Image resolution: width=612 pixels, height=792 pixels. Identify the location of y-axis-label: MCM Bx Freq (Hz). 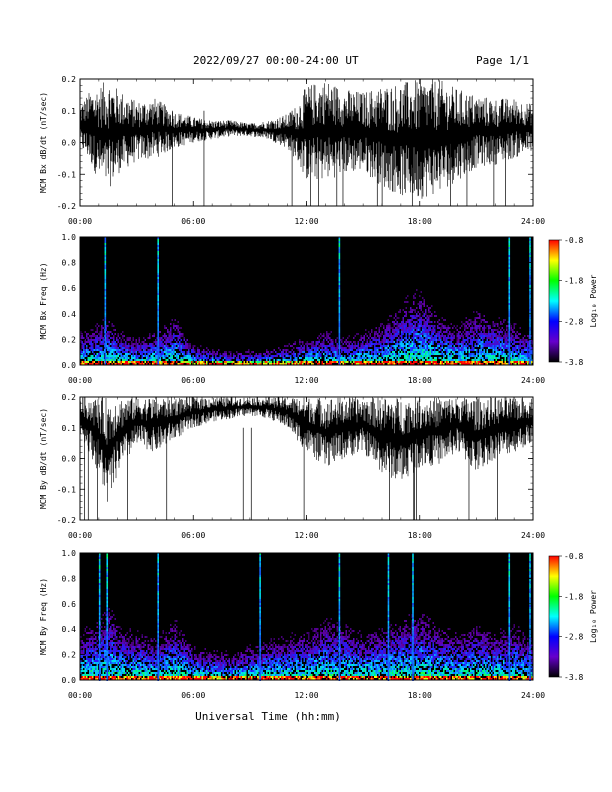
(43, 300).